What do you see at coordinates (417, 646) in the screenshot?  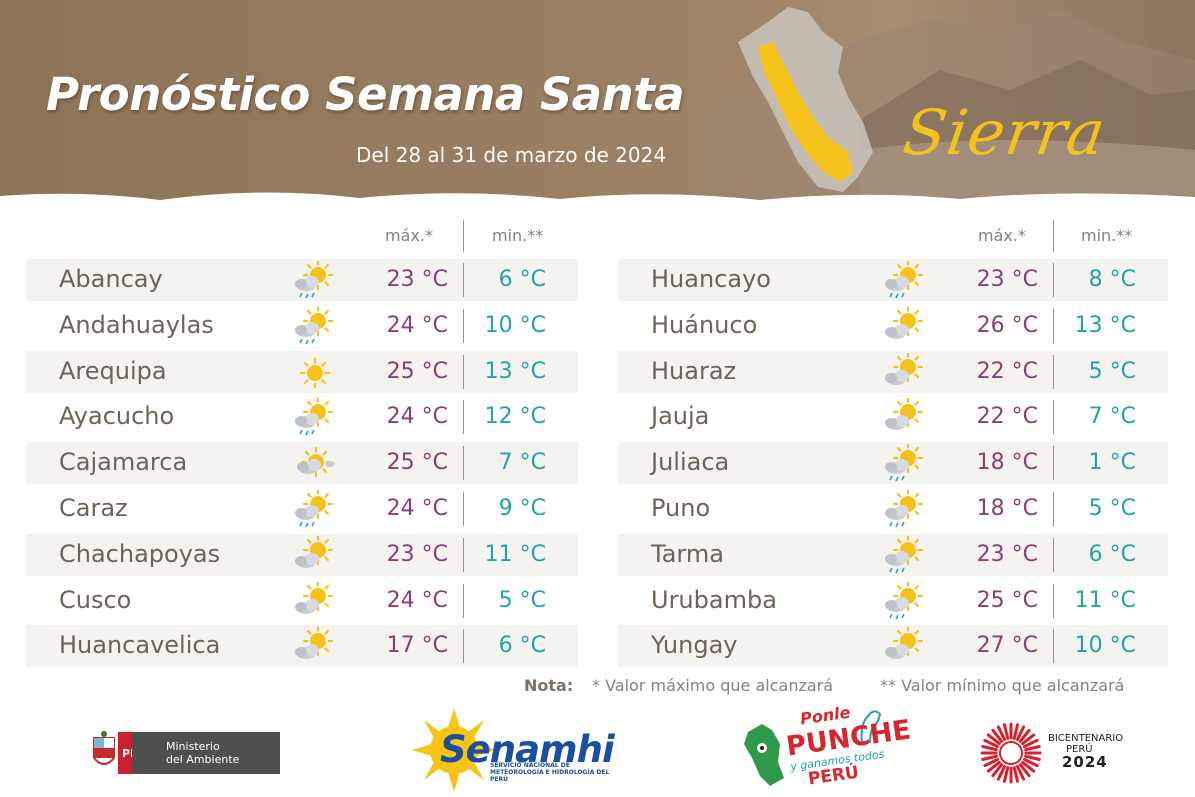 I see `max-temperature: 17 °C` at bounding box center [417, 646].